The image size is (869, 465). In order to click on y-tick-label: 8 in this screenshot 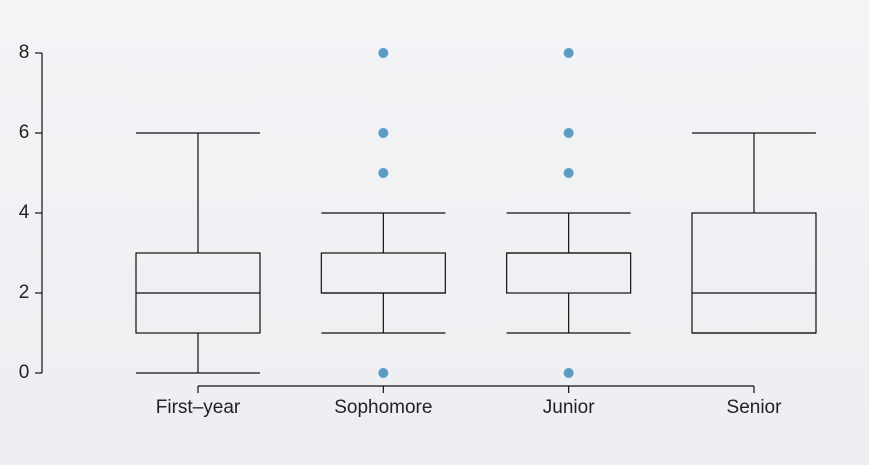, I will do `click(24, 52)`.